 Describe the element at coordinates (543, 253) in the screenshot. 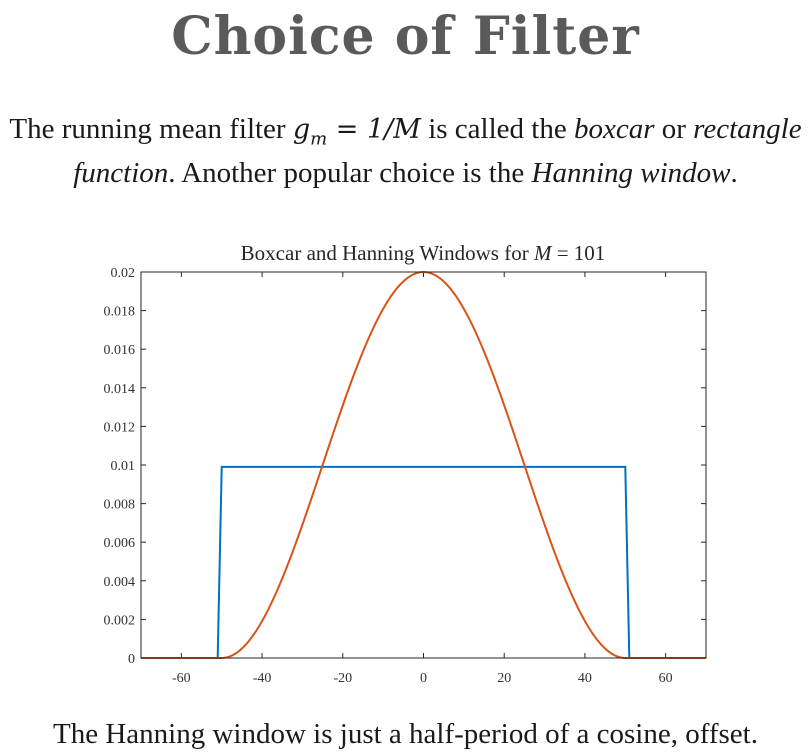

I see `chart-title-var: M` at that location.